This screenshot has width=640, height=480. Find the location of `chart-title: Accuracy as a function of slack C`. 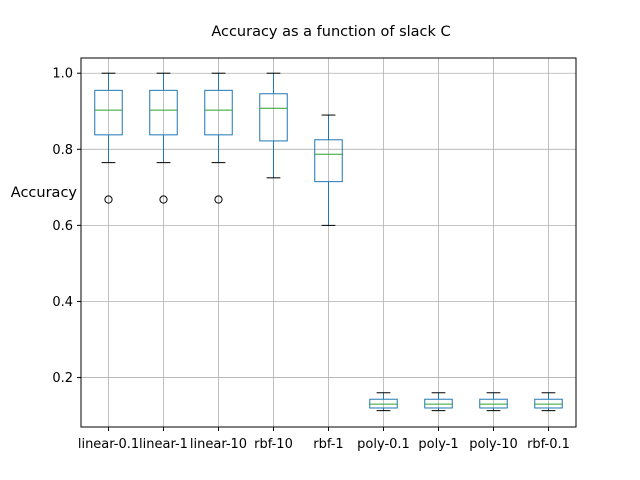

chart-title: Accuracy as a function of slack C is located at coordinates (330, 32).